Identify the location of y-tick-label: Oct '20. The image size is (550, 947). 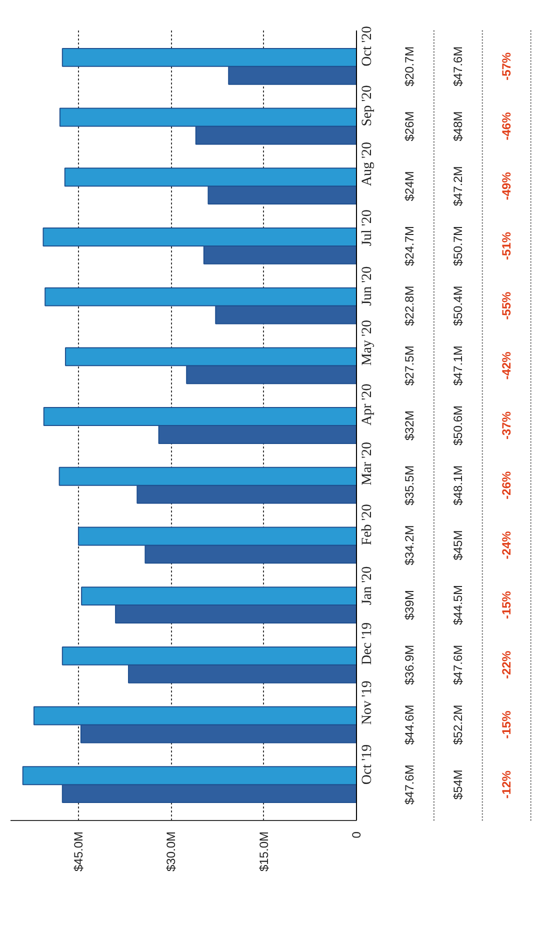
(367, 46).